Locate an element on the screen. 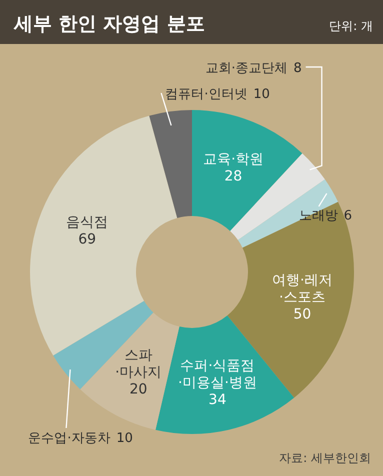 The height and width of the screenshot is (476, 383). slice-label: 음식점 is located at coordinates (87, 222).